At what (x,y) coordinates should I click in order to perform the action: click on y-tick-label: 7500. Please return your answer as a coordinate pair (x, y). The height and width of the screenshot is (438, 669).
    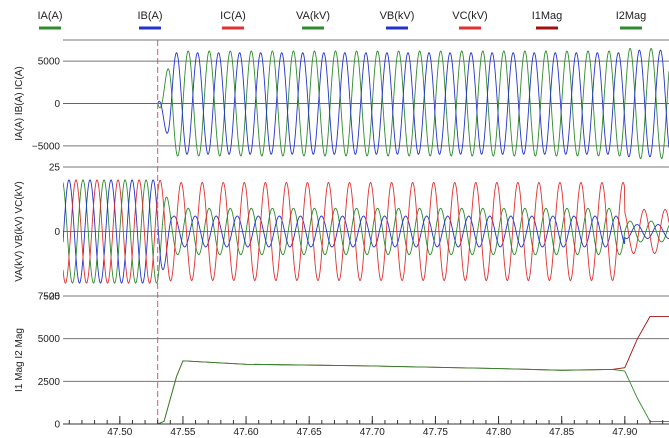
    Looking at the image, I should click on (49, 297).